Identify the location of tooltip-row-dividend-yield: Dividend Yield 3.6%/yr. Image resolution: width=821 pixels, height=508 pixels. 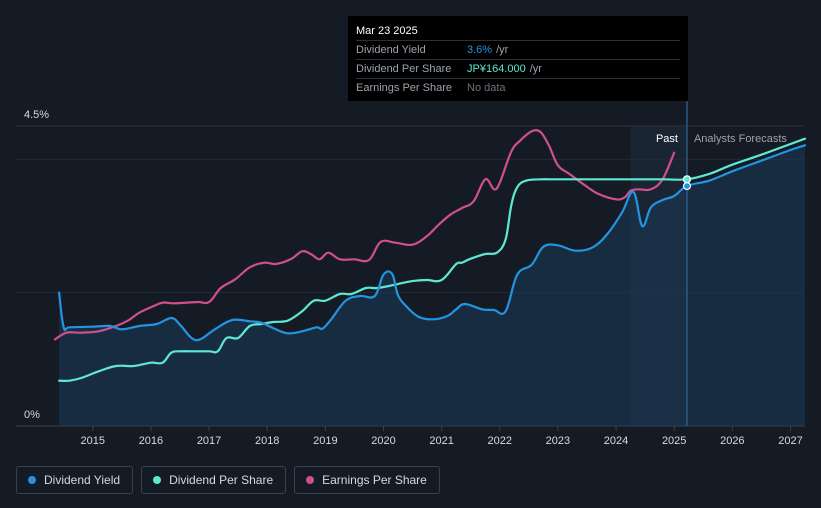
(518, 50).